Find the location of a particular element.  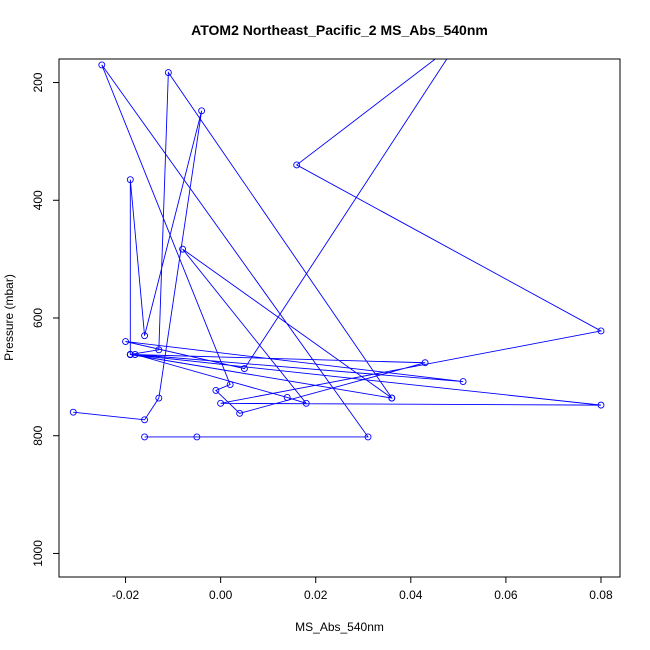

y-axis: 200 400 600 800 1000 is located at coordinates (45, 319).